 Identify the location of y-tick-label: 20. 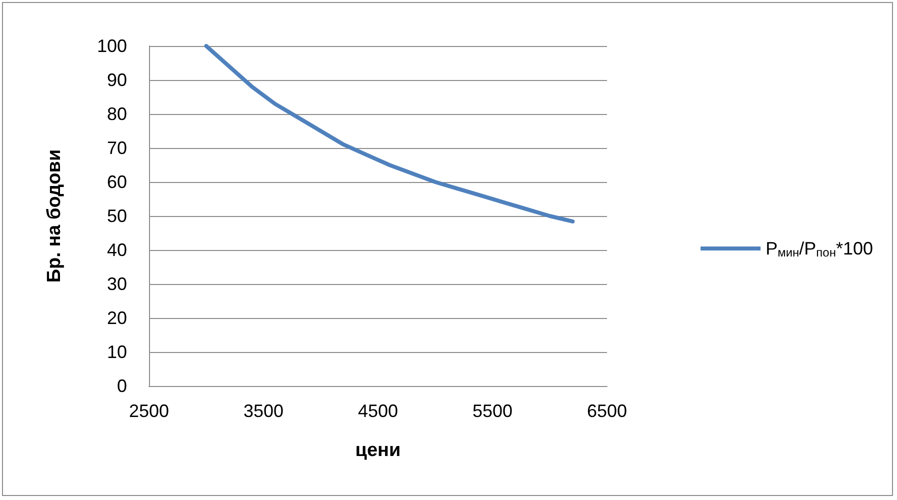
(116, 318).